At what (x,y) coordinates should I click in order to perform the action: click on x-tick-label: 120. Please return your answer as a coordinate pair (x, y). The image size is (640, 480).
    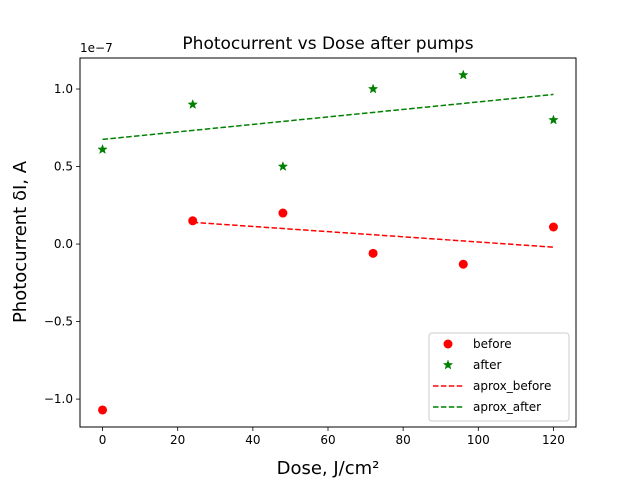
    Looking at the image, I should click on (553, 440).